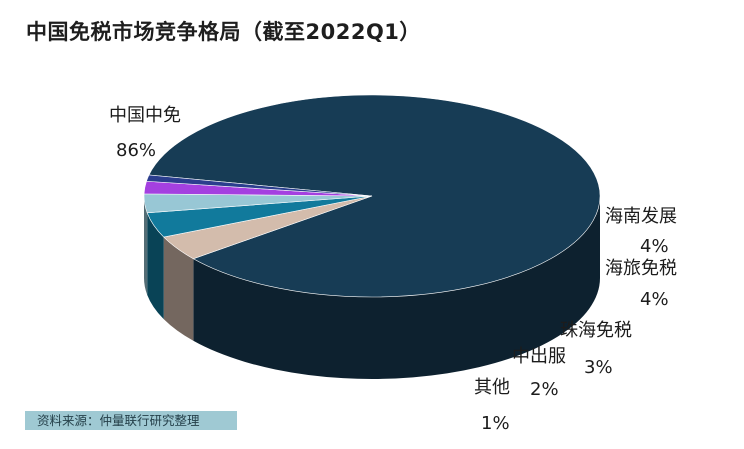 The width and height of the screenshot is (744, 449). Describe the element at coordinates (178, 289) in the screenshot. I see `pie-side-hainan-dev` at that location.